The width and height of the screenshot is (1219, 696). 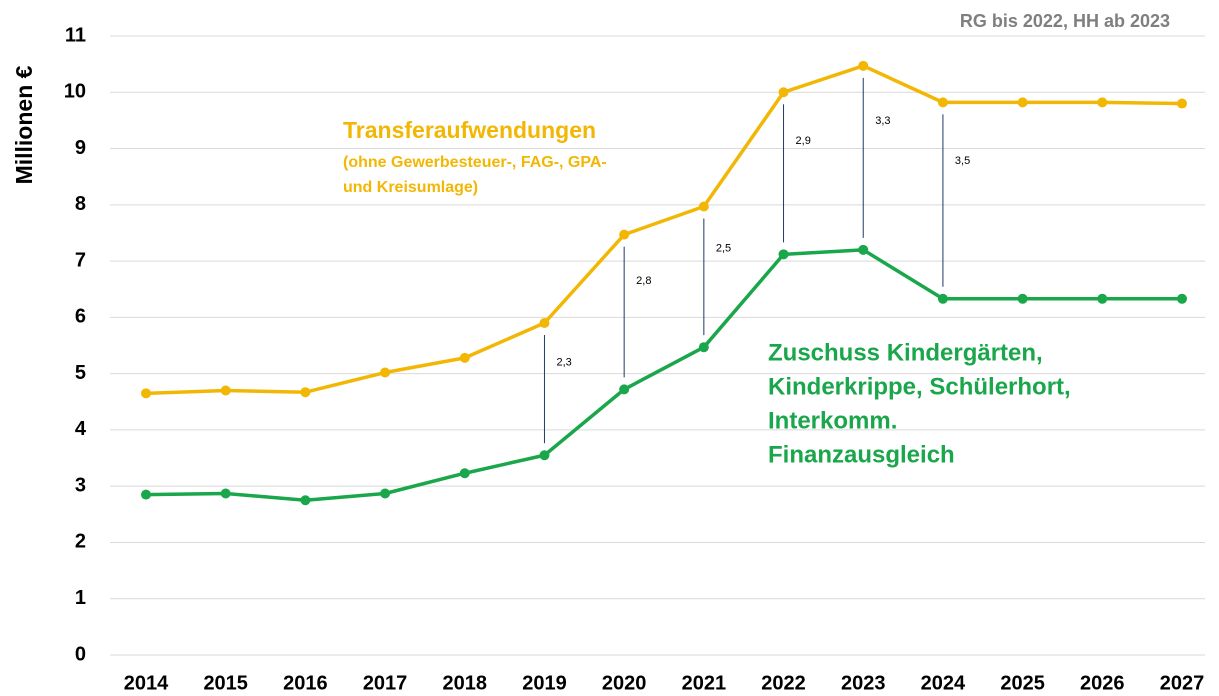 What do you see at coordinates (1065, 21) in the screenshot?
I see `chart-note: RG bis 2022, HH ab 2023` at bounding box center [1065, 21].